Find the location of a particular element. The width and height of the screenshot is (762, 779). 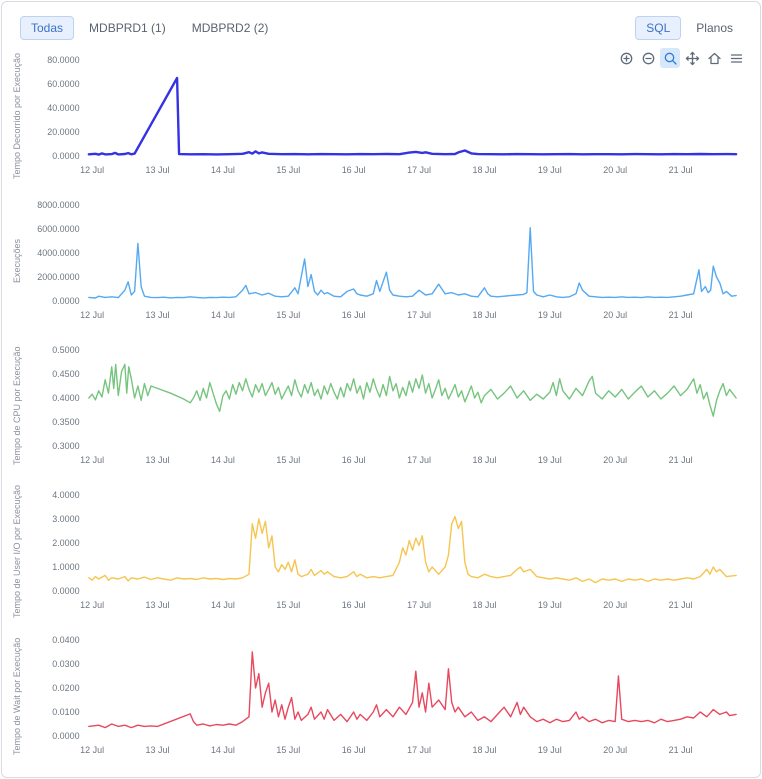

y-axis-label: Tempo de Wait por Execução is located at coordinates (17, 696).